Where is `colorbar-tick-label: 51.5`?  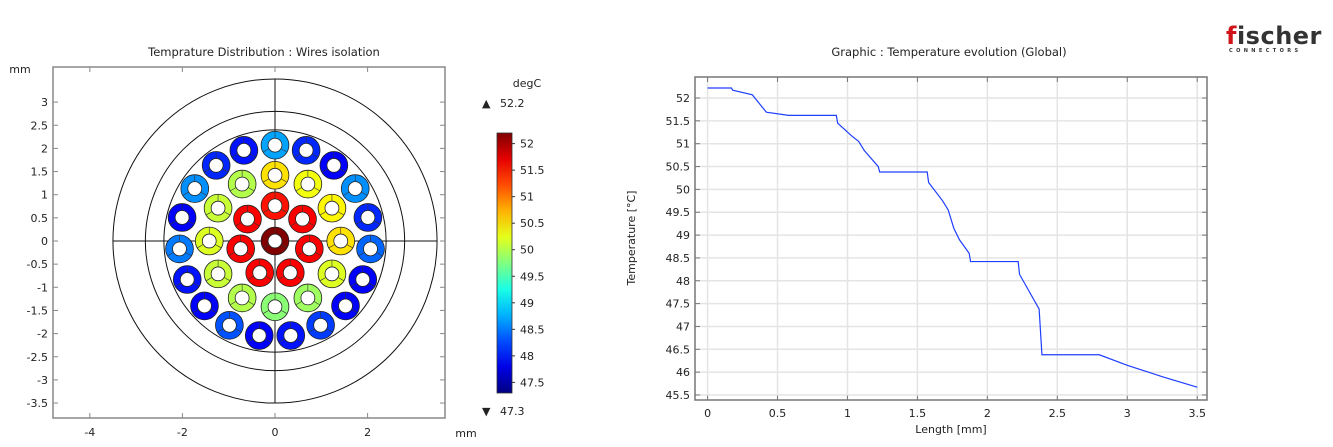 colorbar-tick-label: 51.5 is located at coordinates (532, 170).